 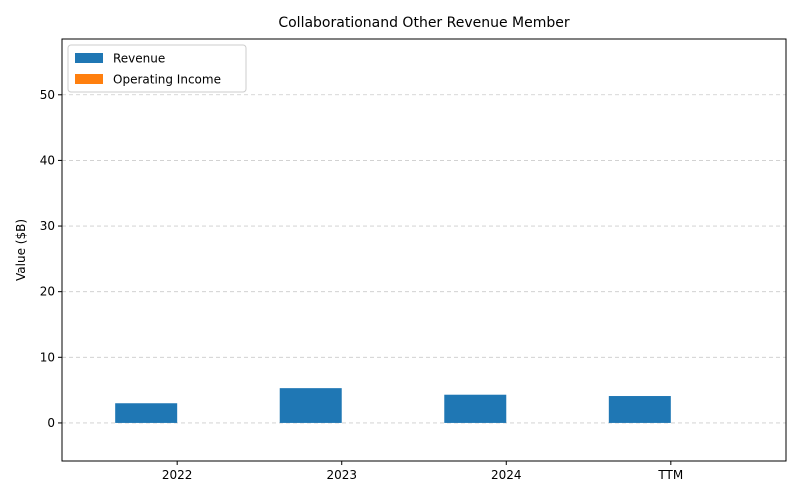 What do you see at coordinates (51, 259) in the screenshot?
I see `y-axis-ticks: 0 10 20 30 40 50` at bounding box center [51, 259].